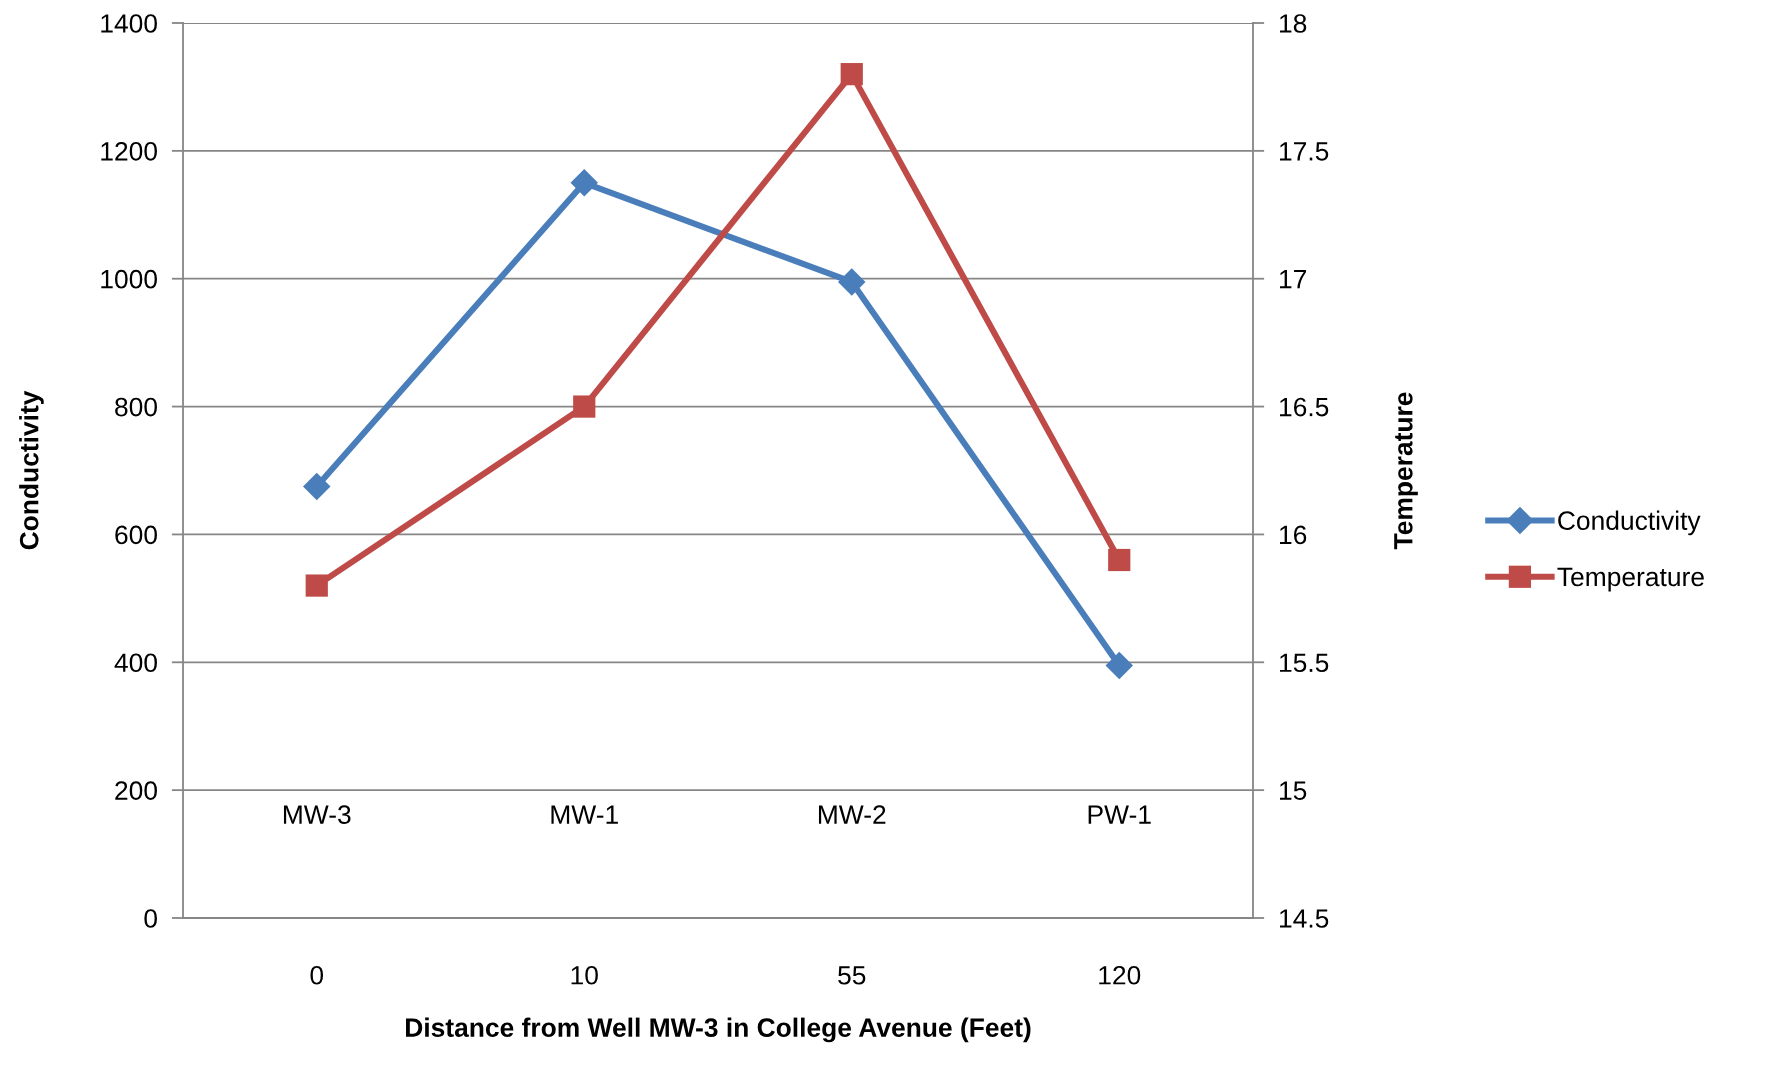 Image resolution: width=1779 pixels, height=1069 pixels. What do you see at coordinates (1304, 663) in the screenshot?
I see `y2-tick-label: 15.5` at bounding box center [1304, 663].